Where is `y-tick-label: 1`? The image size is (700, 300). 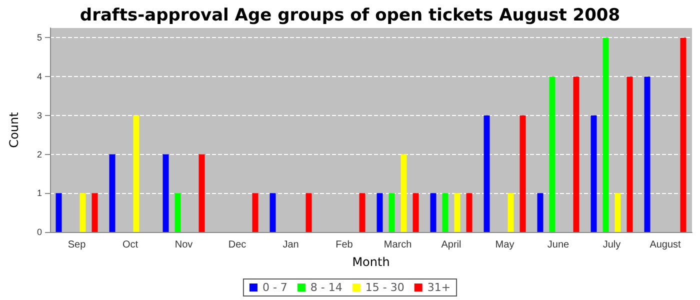 y-tick-label: 1 is located at coordinates (39, 193).